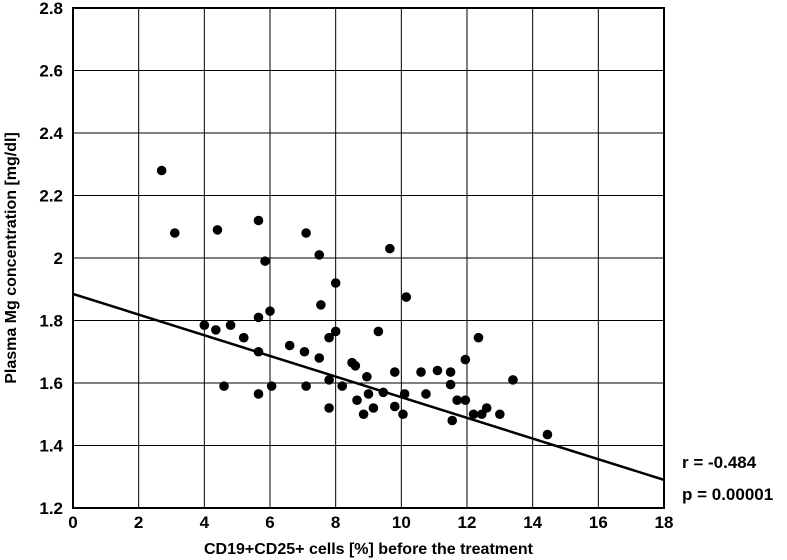  I want to click on x-tick-label: 6, so click(269, 522).